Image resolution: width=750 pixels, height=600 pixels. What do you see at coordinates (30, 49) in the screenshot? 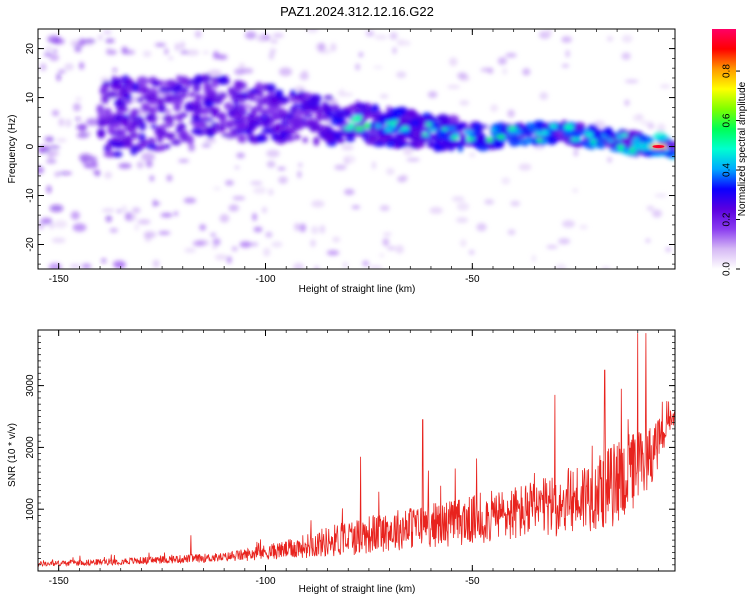
I see `y-tick-label: 20` at bounding box center [30, 49].